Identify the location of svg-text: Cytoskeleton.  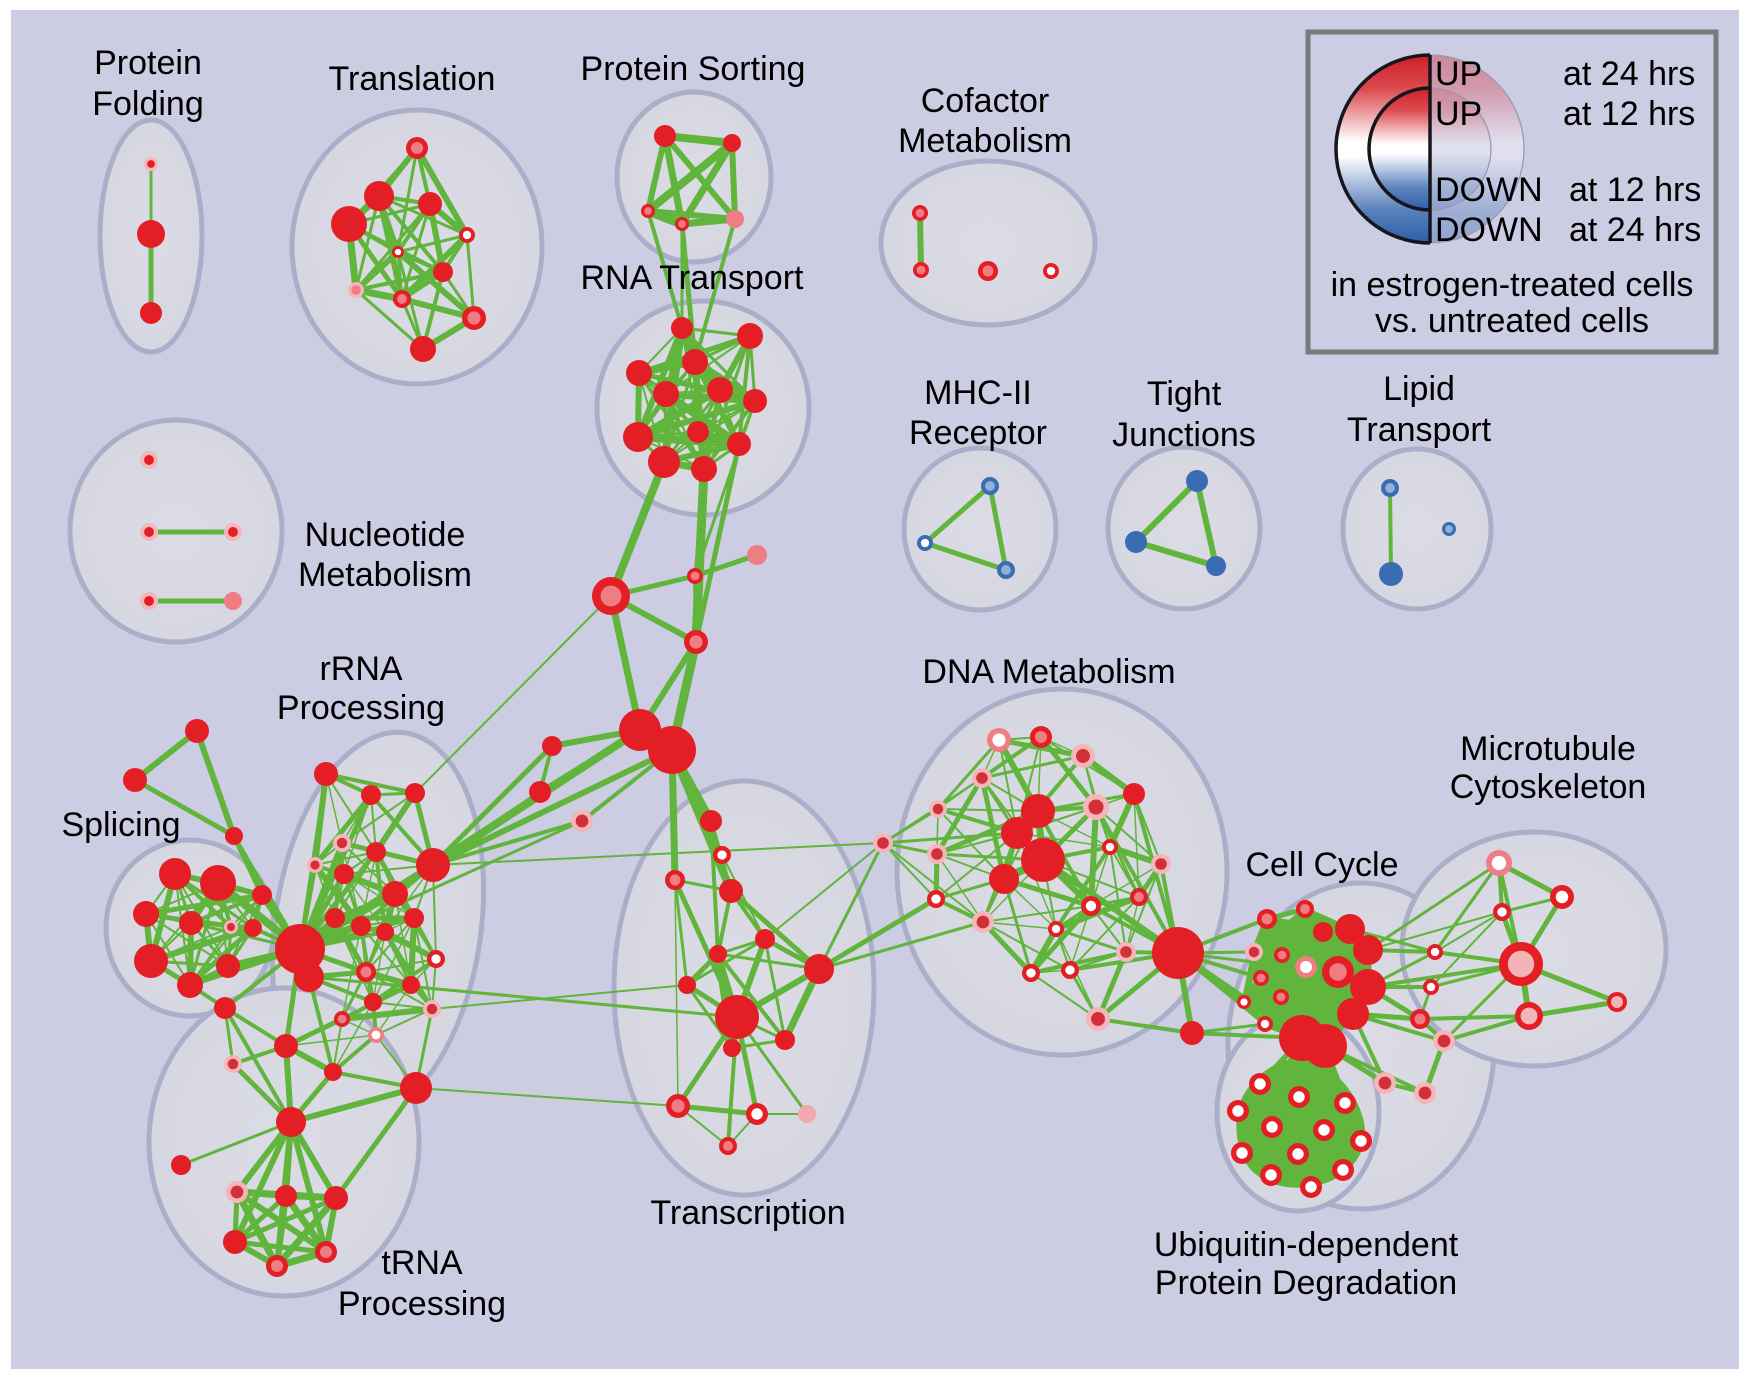
(1548, 787).